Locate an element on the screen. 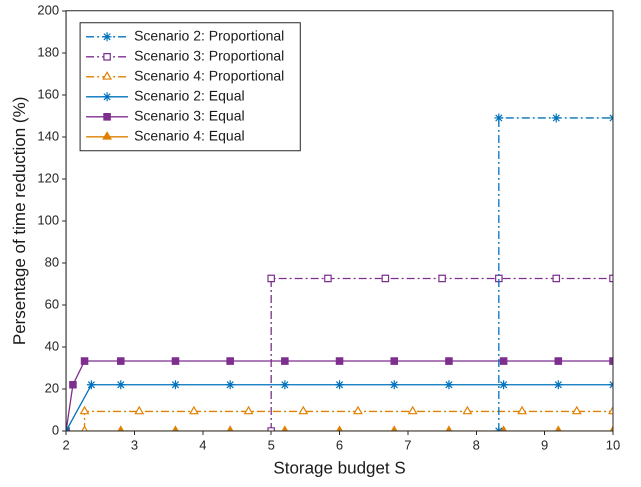  x-tick-label: 3 is located at coordinates (134, 444).